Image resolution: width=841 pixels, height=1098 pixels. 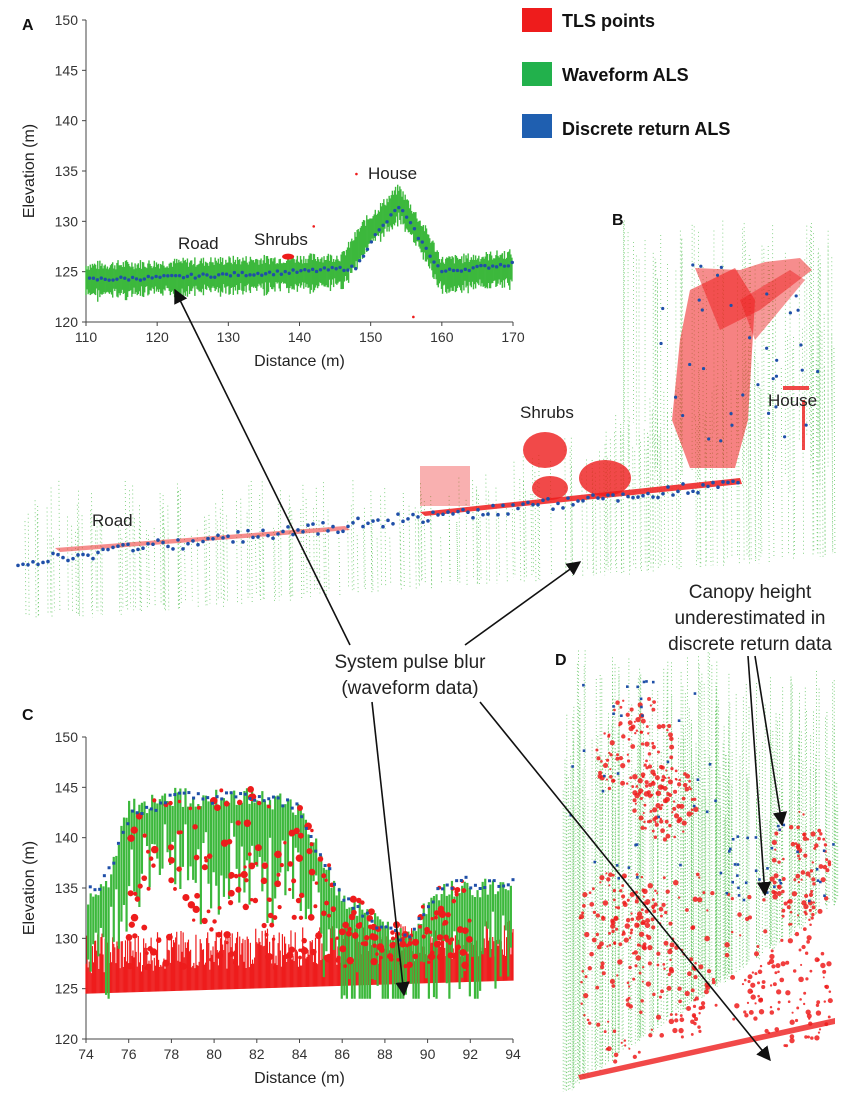 I want to click on panel-b-label-road: Road, so click(x=112, y=520).